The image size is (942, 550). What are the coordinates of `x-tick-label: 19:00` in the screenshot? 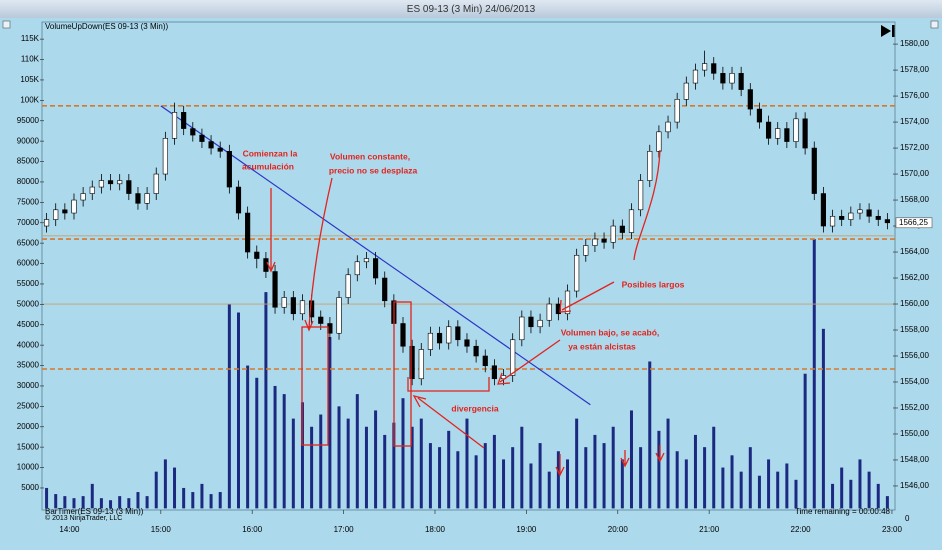 It's located at (526, 529).